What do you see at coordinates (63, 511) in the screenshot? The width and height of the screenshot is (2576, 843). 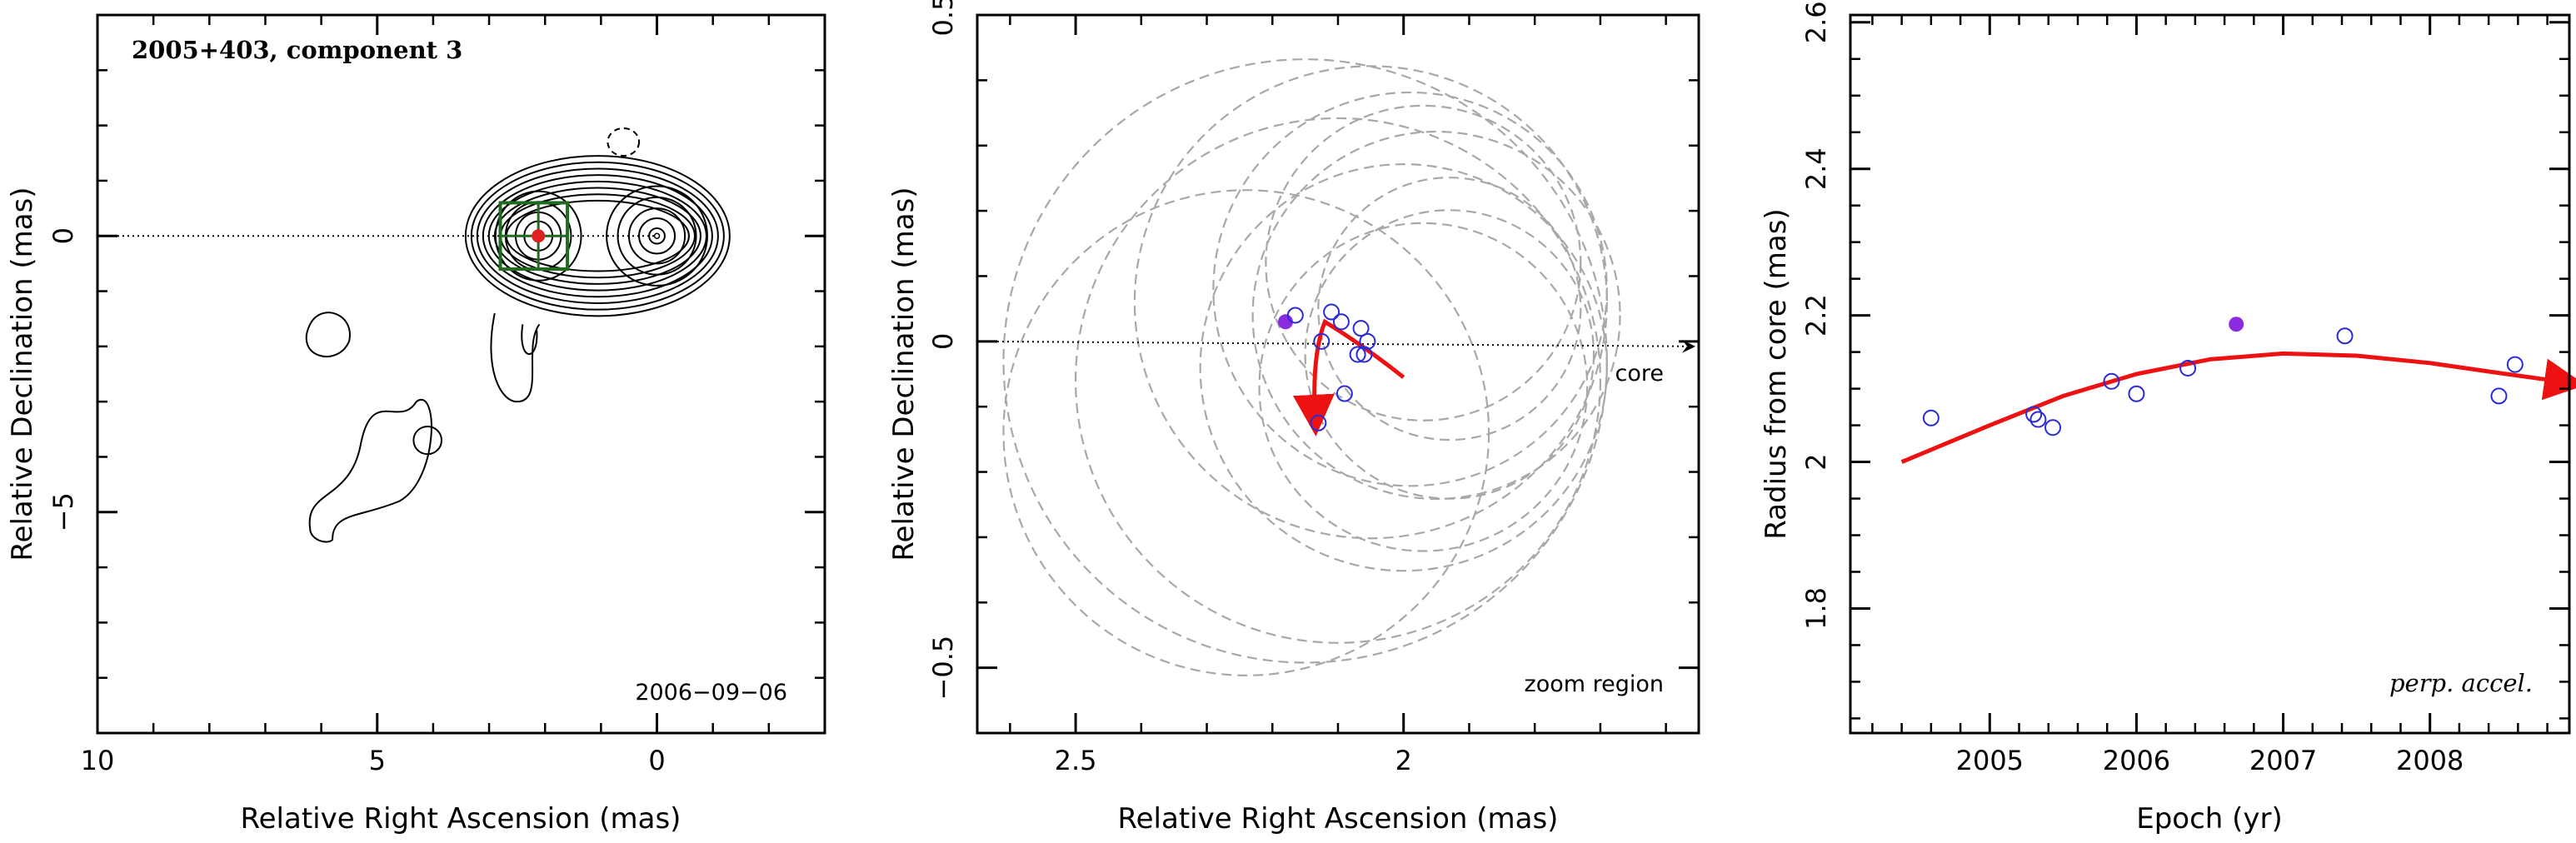 I see `y-tick-label: −5` at bounding box center [63, 511].